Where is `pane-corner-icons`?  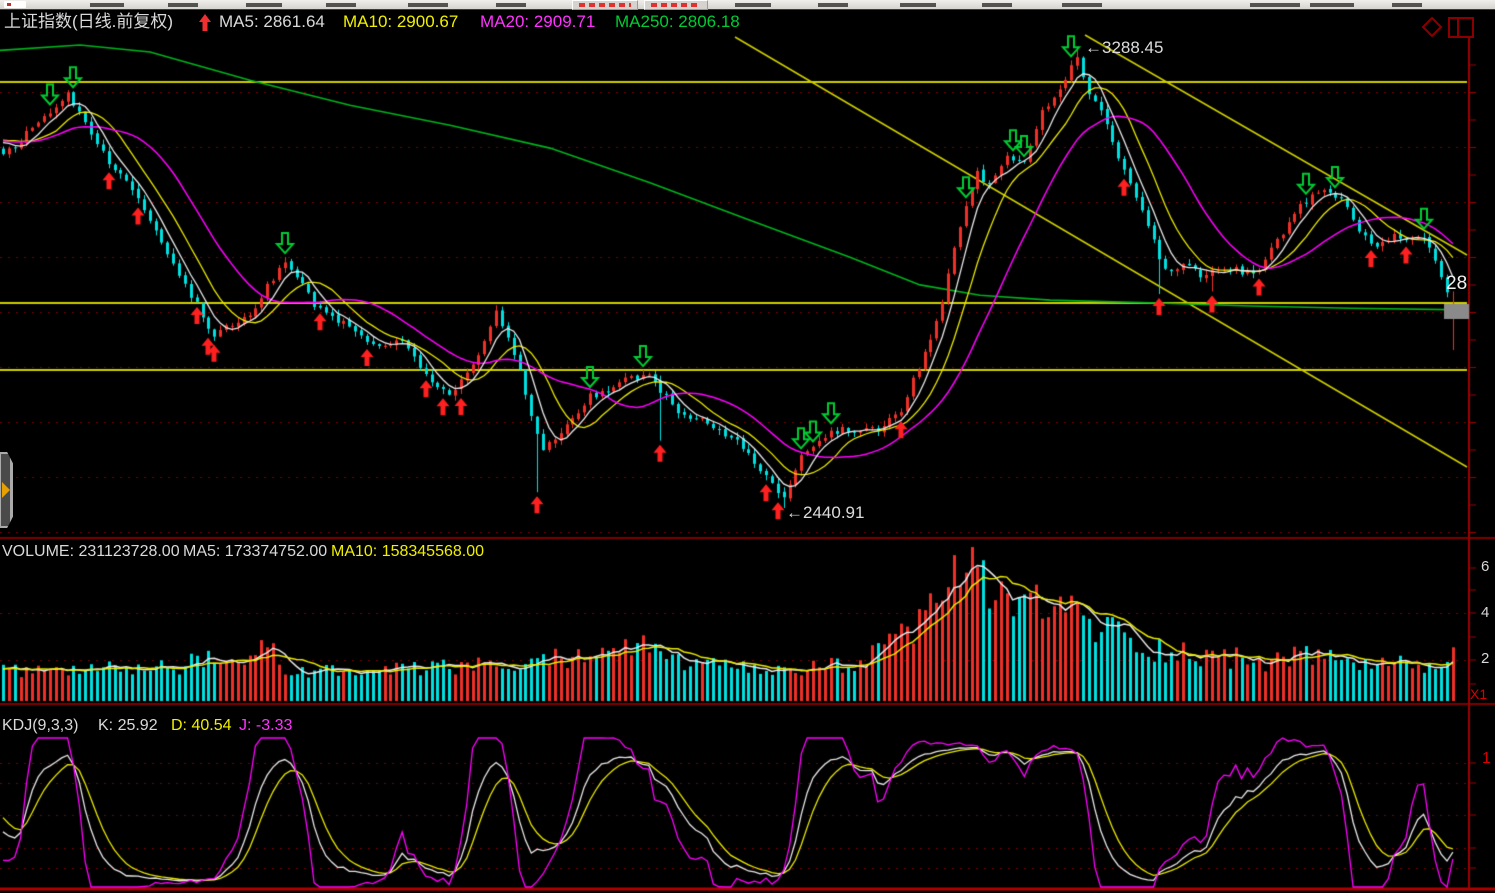 pane-corner-icons is located at coordinates (1447, 27).